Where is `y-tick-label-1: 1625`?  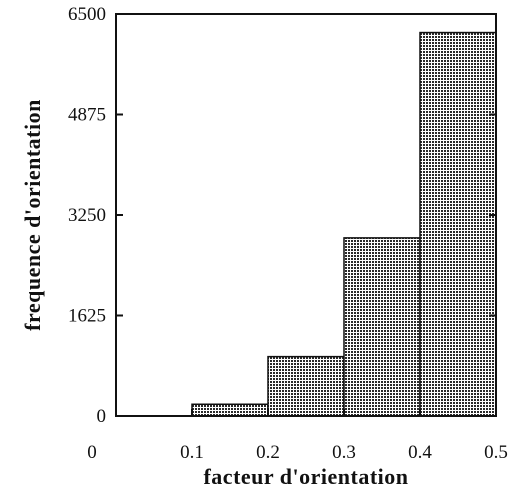
y-tick-label-1: 1625 is located at coordinates (87, 316).